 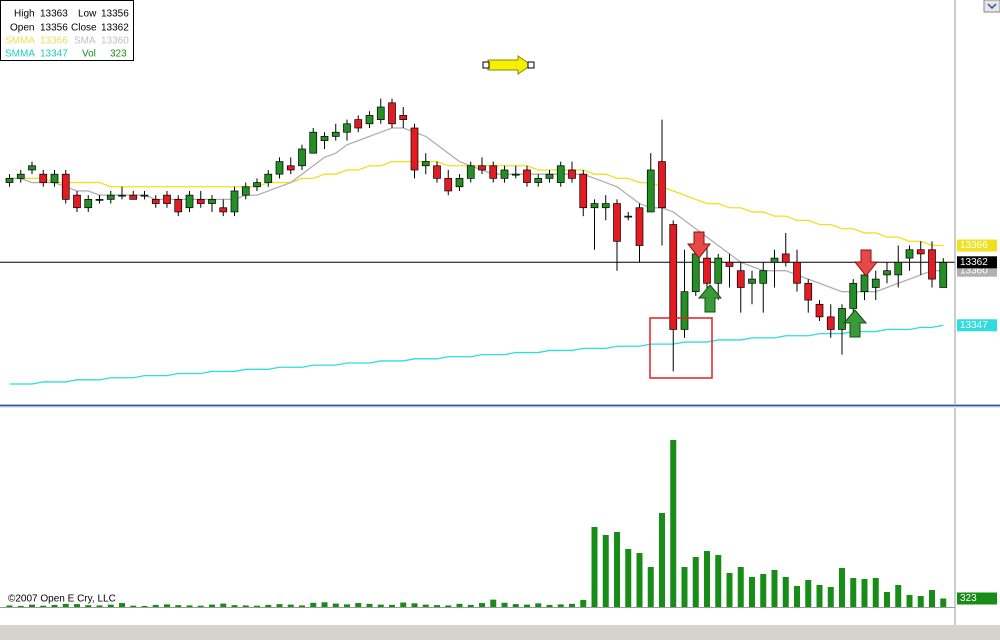 What do you see at coordinates (24, 14) in the screenshot?
I see `info-label: High` at bounding box center [24, 14].